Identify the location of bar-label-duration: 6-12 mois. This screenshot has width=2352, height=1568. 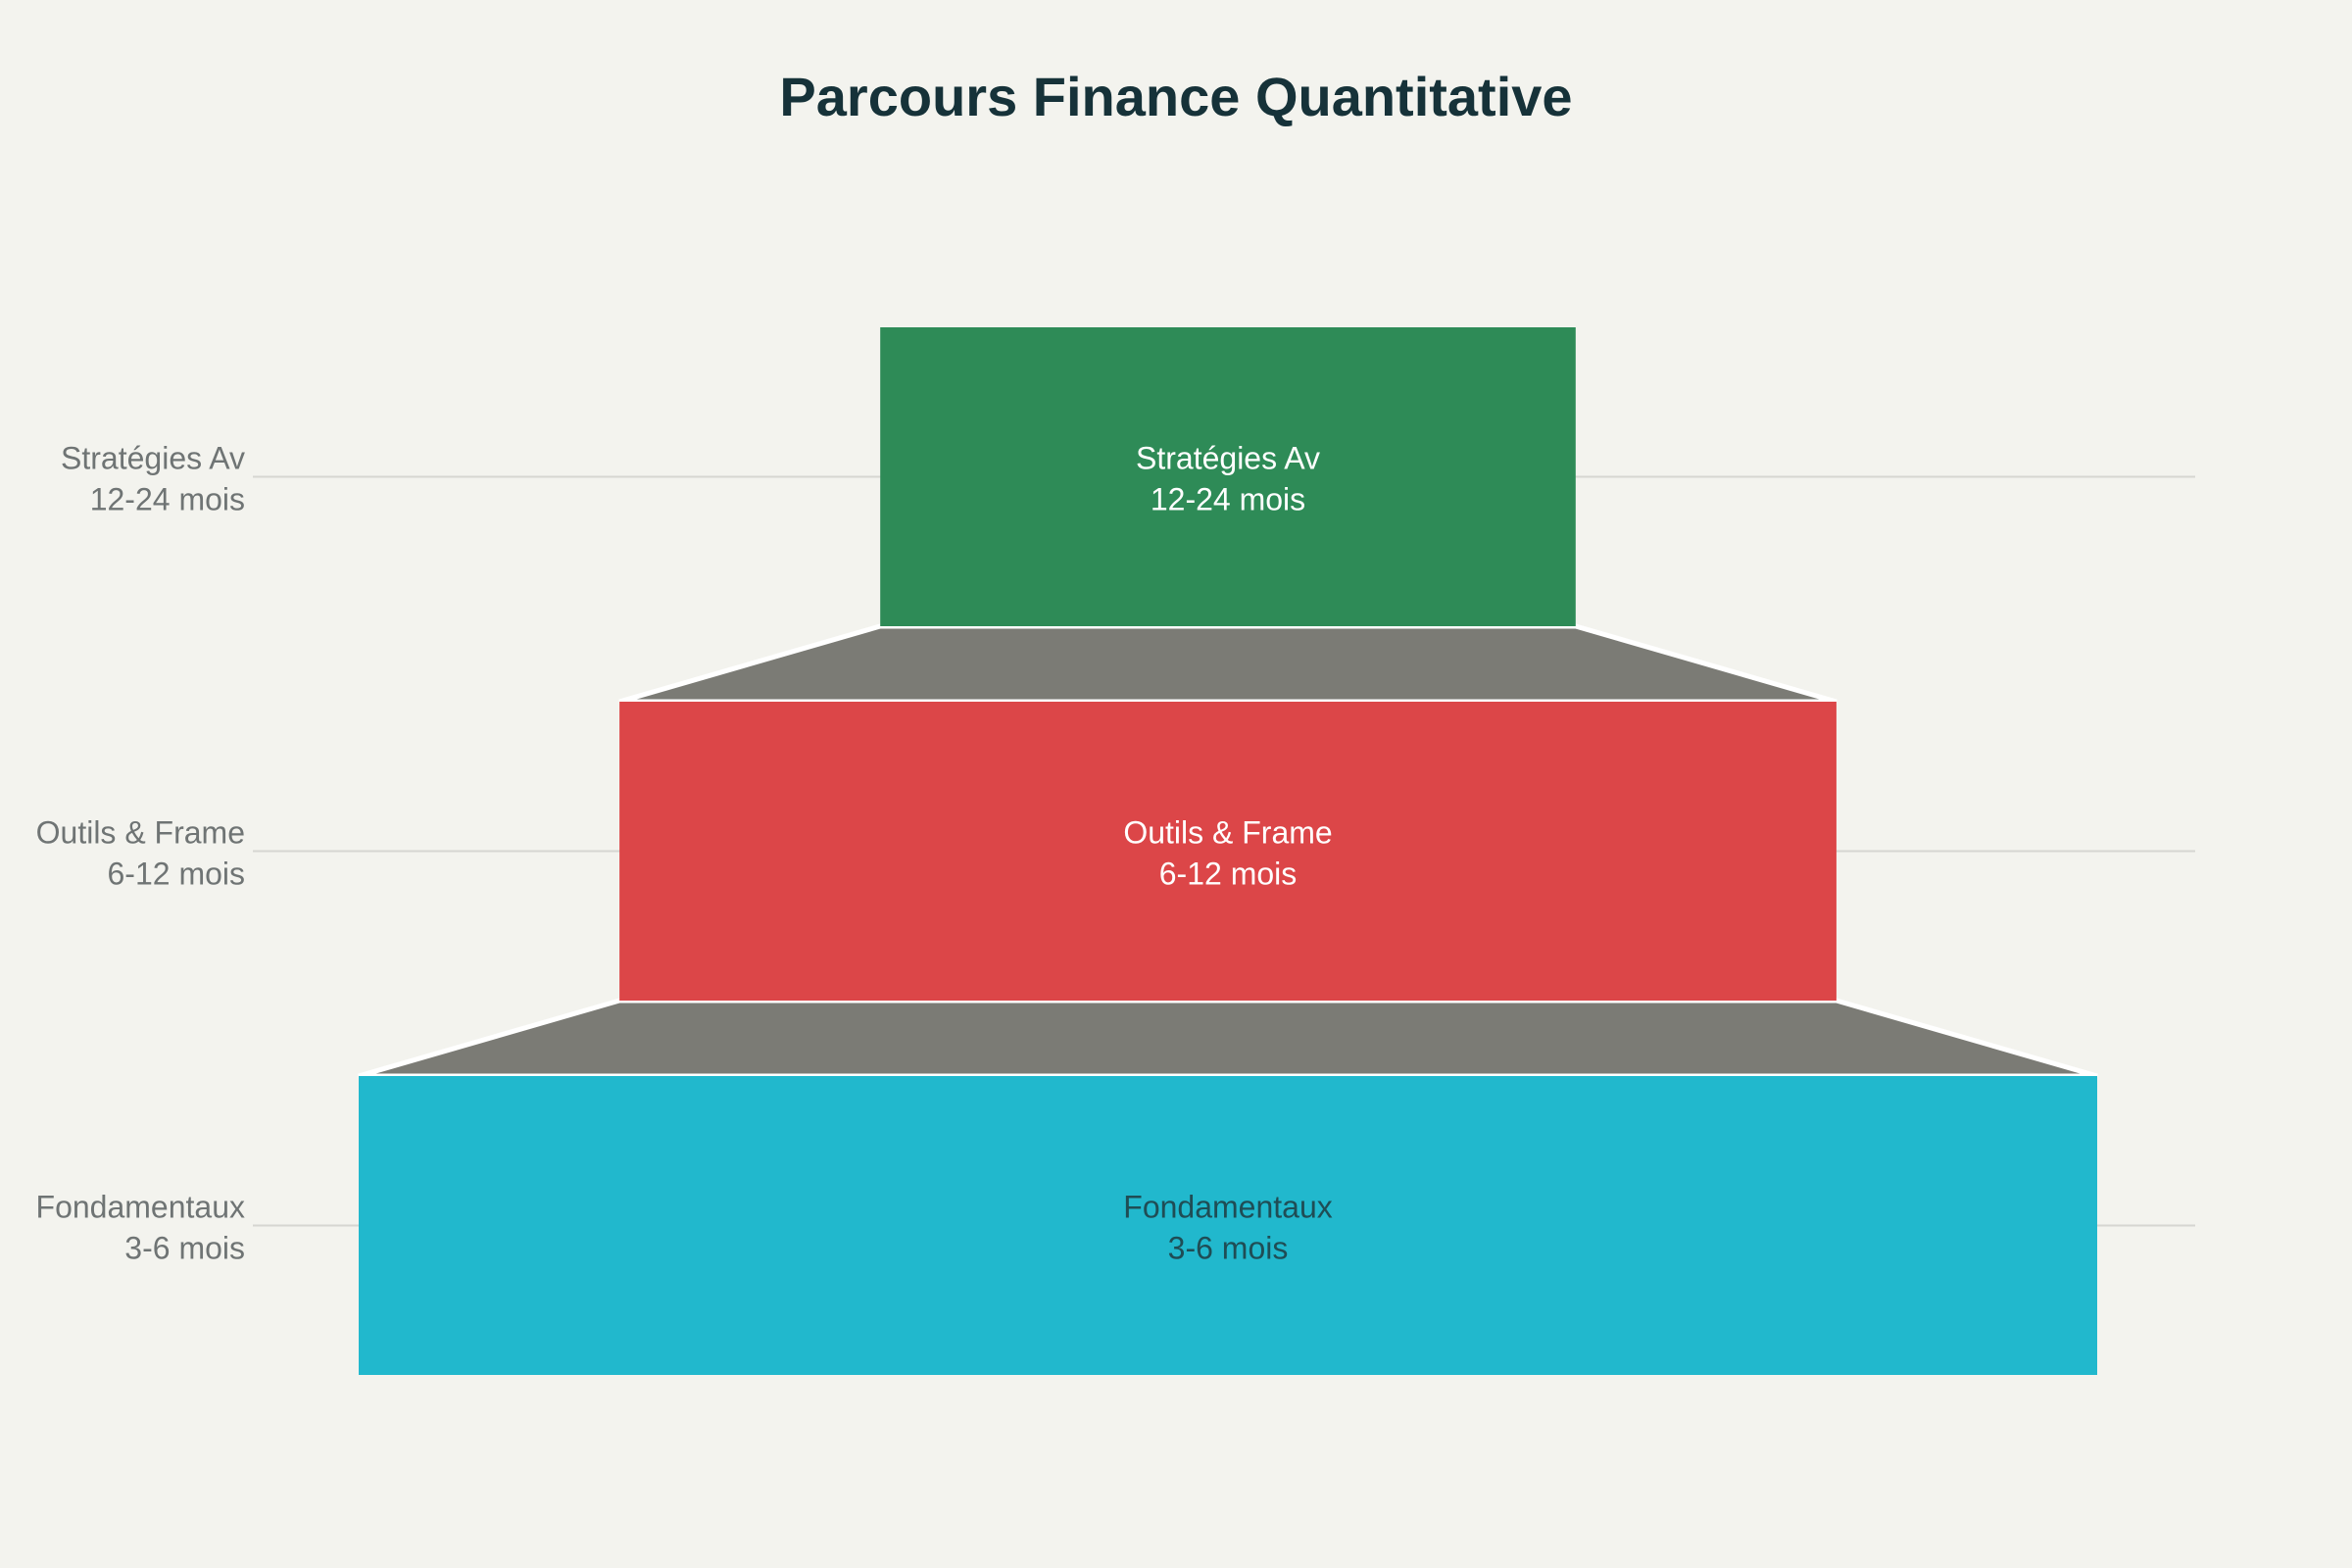
(1228, 874).